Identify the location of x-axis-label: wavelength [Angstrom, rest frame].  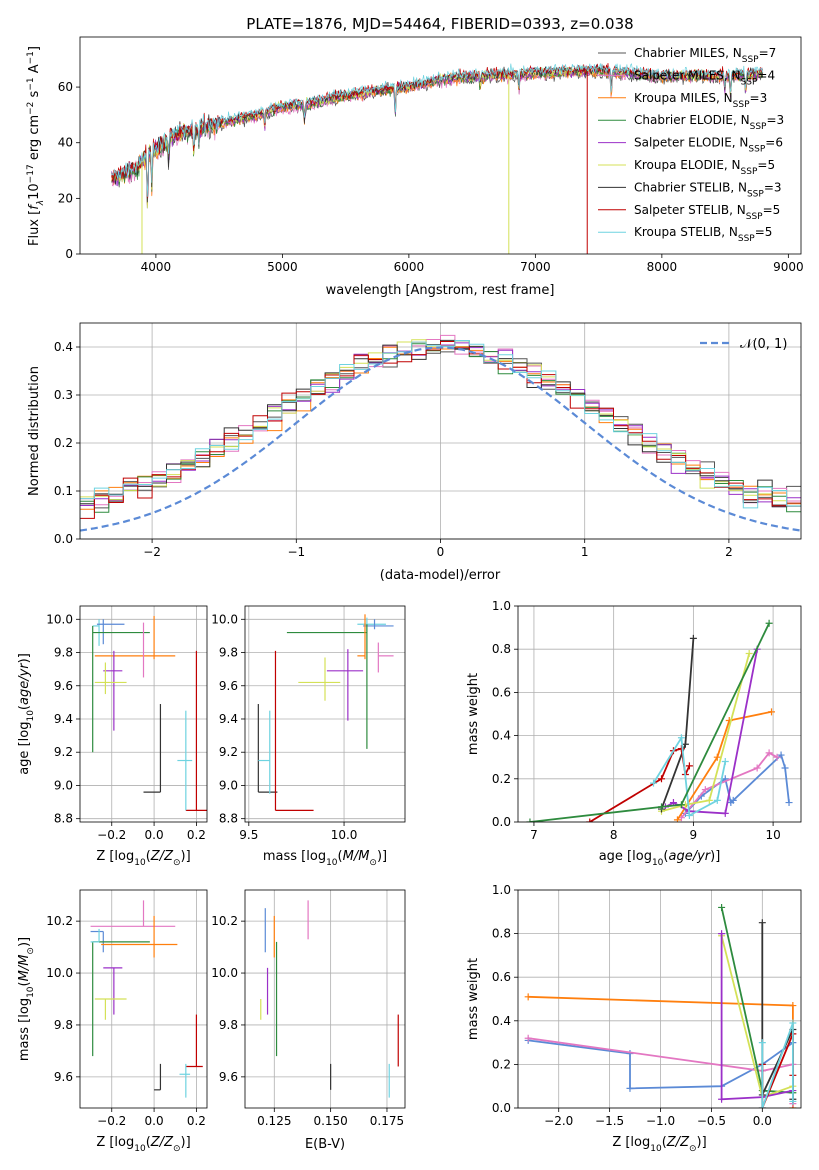
(440, 290).